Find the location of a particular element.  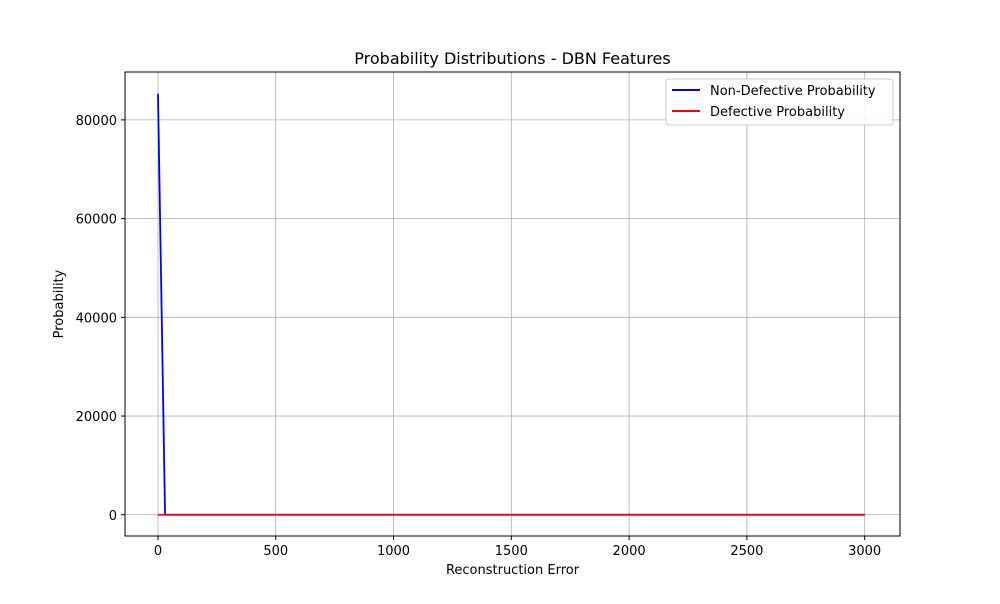

x-tick-label: 1500 is located at coordinates (511, 551).